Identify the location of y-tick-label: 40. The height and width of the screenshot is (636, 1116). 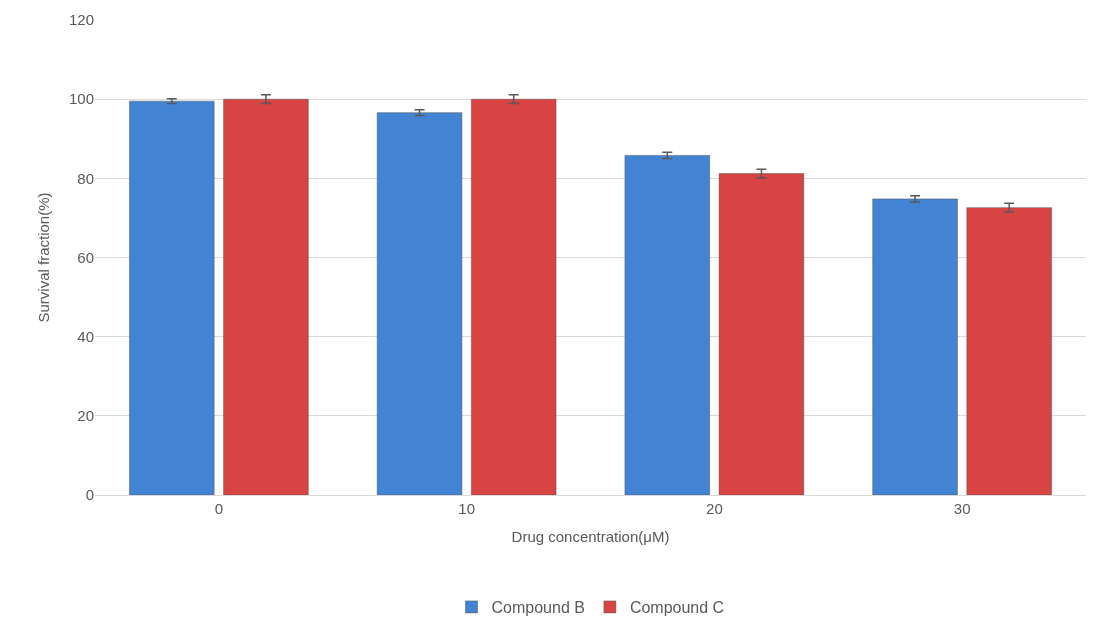
(85, 336).